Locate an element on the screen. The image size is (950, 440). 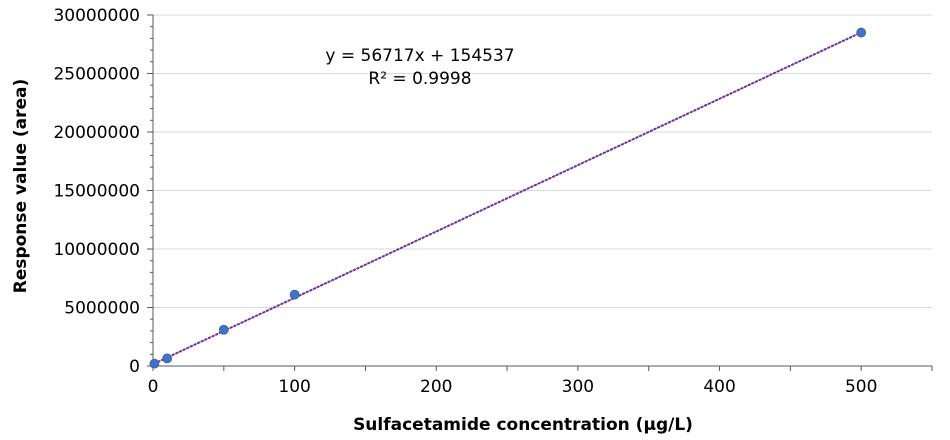
y-tick-label: 20000000 is located at coordinates (96, 133).